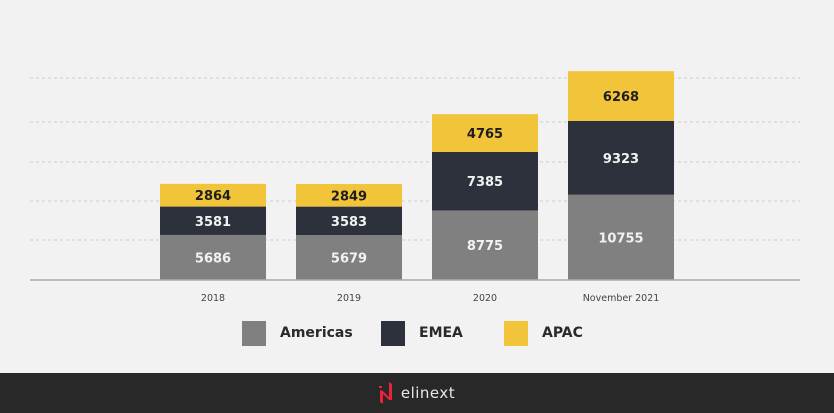 The image size is (834, 413). I want to click on footer-bar: elinext, so click(417, 393).